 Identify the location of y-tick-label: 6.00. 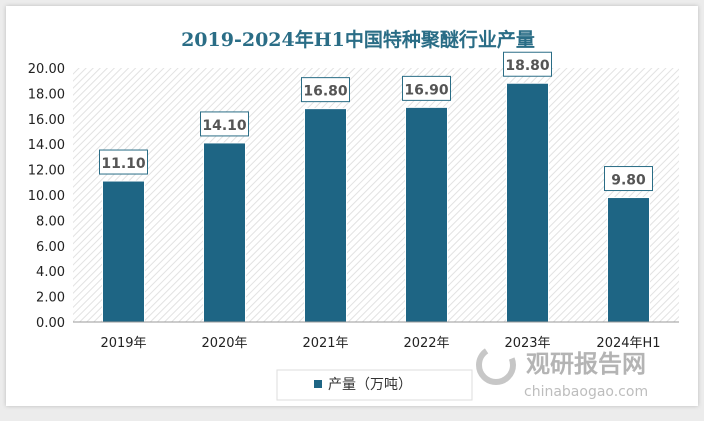
(50, 247).